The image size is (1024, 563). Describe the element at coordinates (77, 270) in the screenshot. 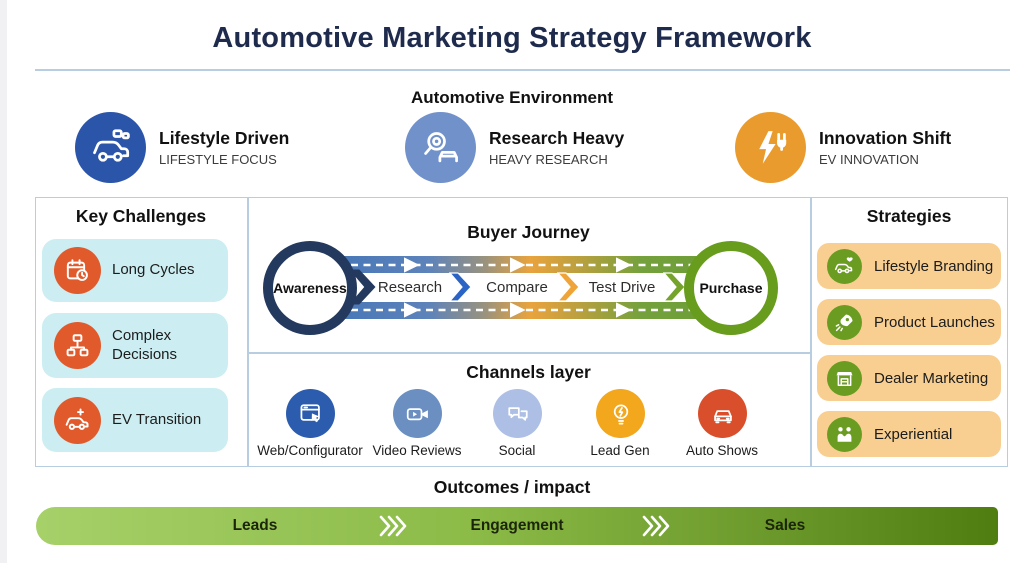

I see `calendar-clock-icon` at that location.